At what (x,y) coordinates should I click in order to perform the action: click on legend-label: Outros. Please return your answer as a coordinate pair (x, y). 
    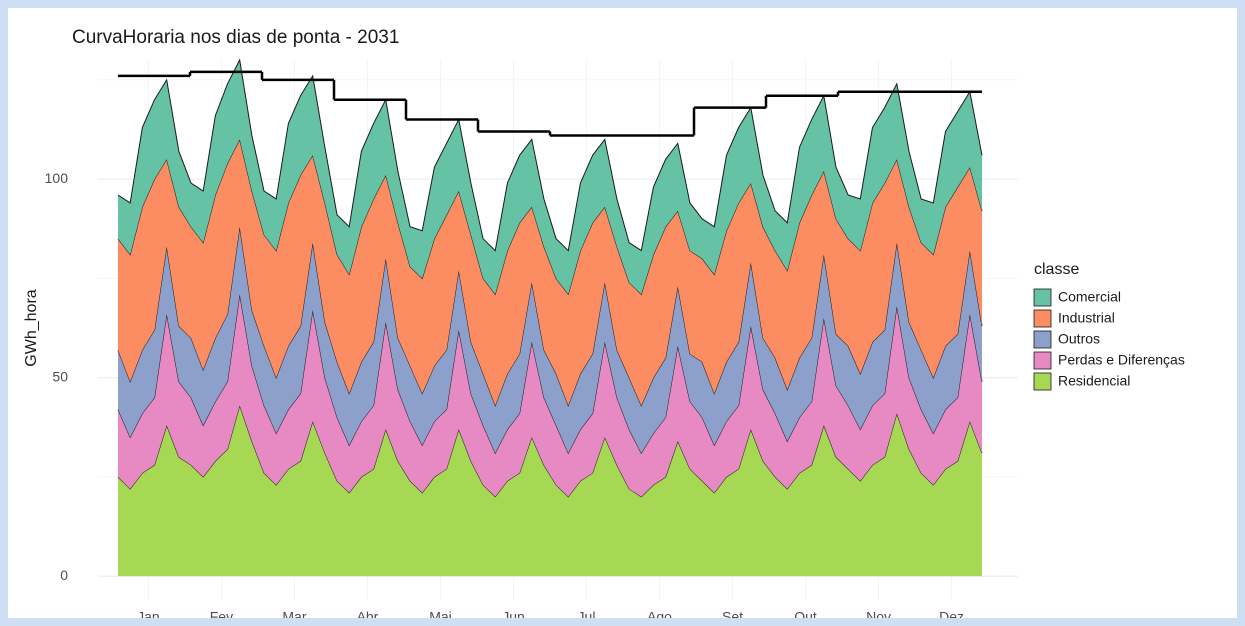
    Looking at the image, I should click on (1079, 339).